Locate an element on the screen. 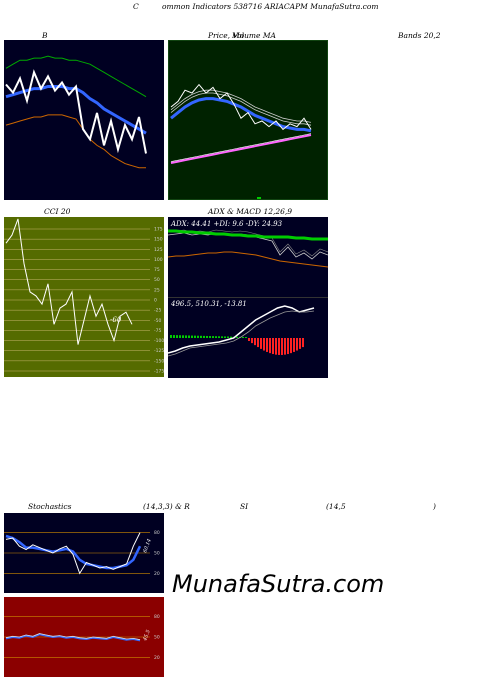  rsi-label: SI is located at coordinates (244, 506).